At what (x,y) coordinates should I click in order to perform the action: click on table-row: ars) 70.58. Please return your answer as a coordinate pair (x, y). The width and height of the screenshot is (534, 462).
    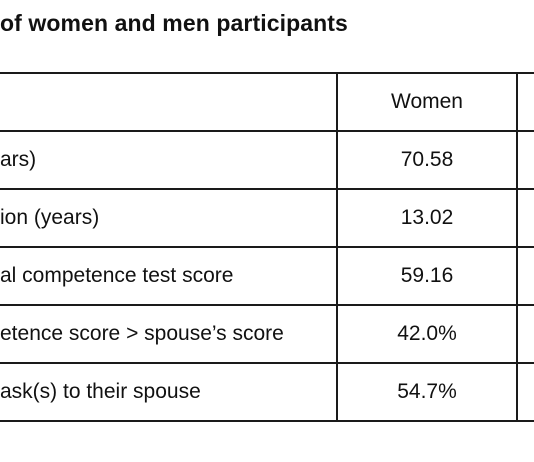
    Looking at the image, I should click on (267, 159).